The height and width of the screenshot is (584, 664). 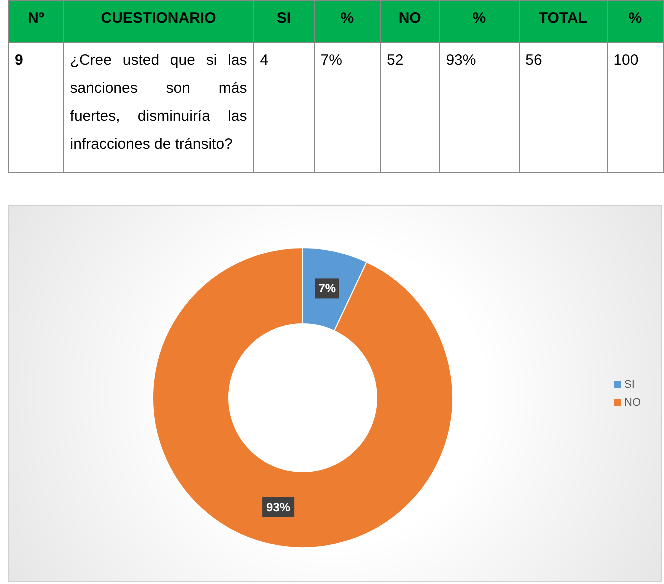 What do you see at coordinates (159, 107) in the screenshot?
I see `text: ¿Cree usted que si las sanciones son más fuertes, disminuiría las infracciones de tránsito?` at bounding box center [159, 107].